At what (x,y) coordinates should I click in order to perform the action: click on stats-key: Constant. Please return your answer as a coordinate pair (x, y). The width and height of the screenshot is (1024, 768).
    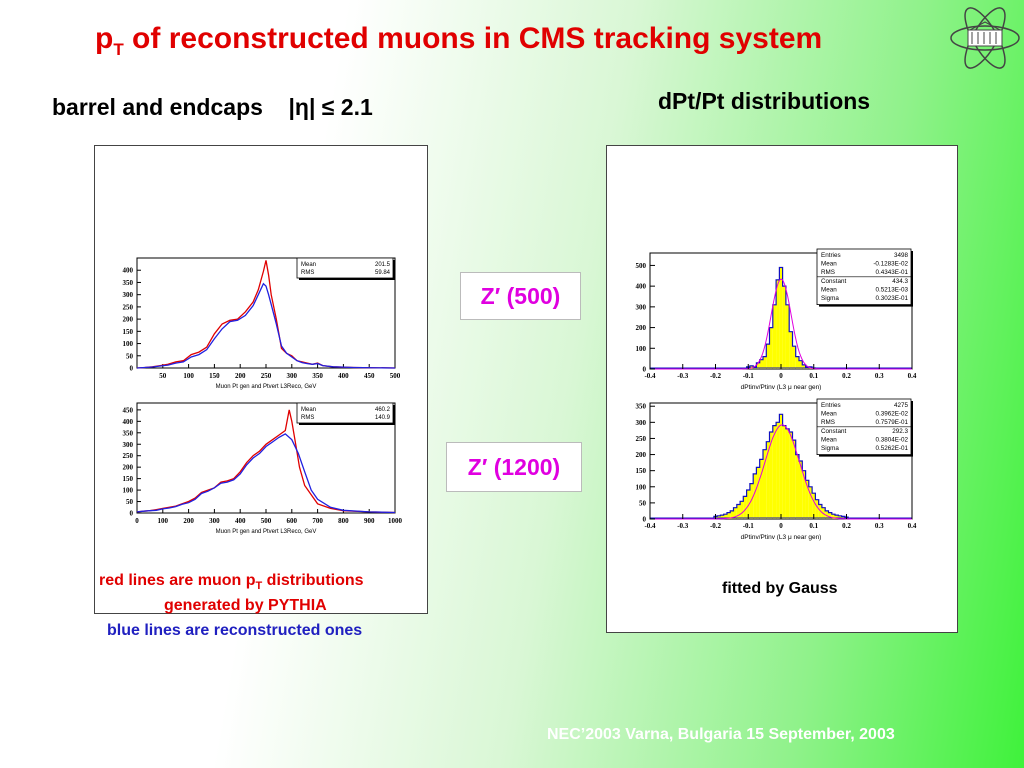
    Looking at the image, I should click on (833, 431).